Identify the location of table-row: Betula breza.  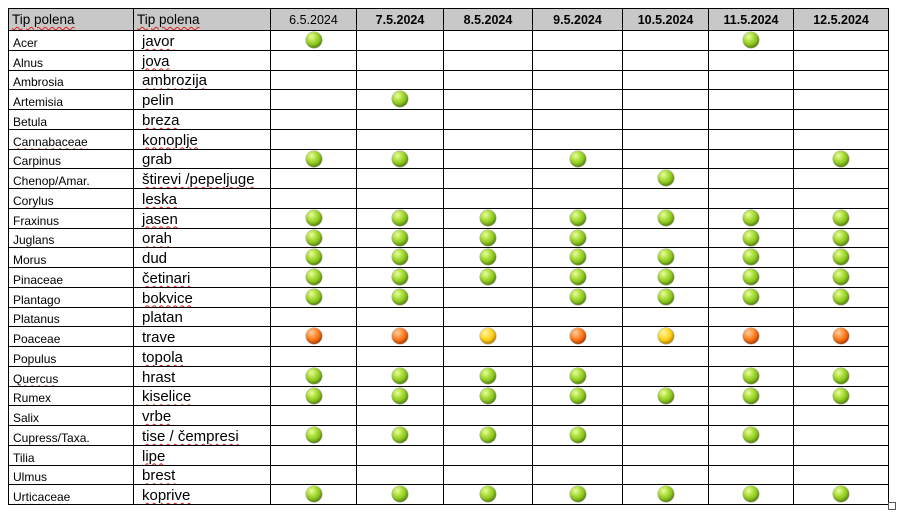
(448, 119).